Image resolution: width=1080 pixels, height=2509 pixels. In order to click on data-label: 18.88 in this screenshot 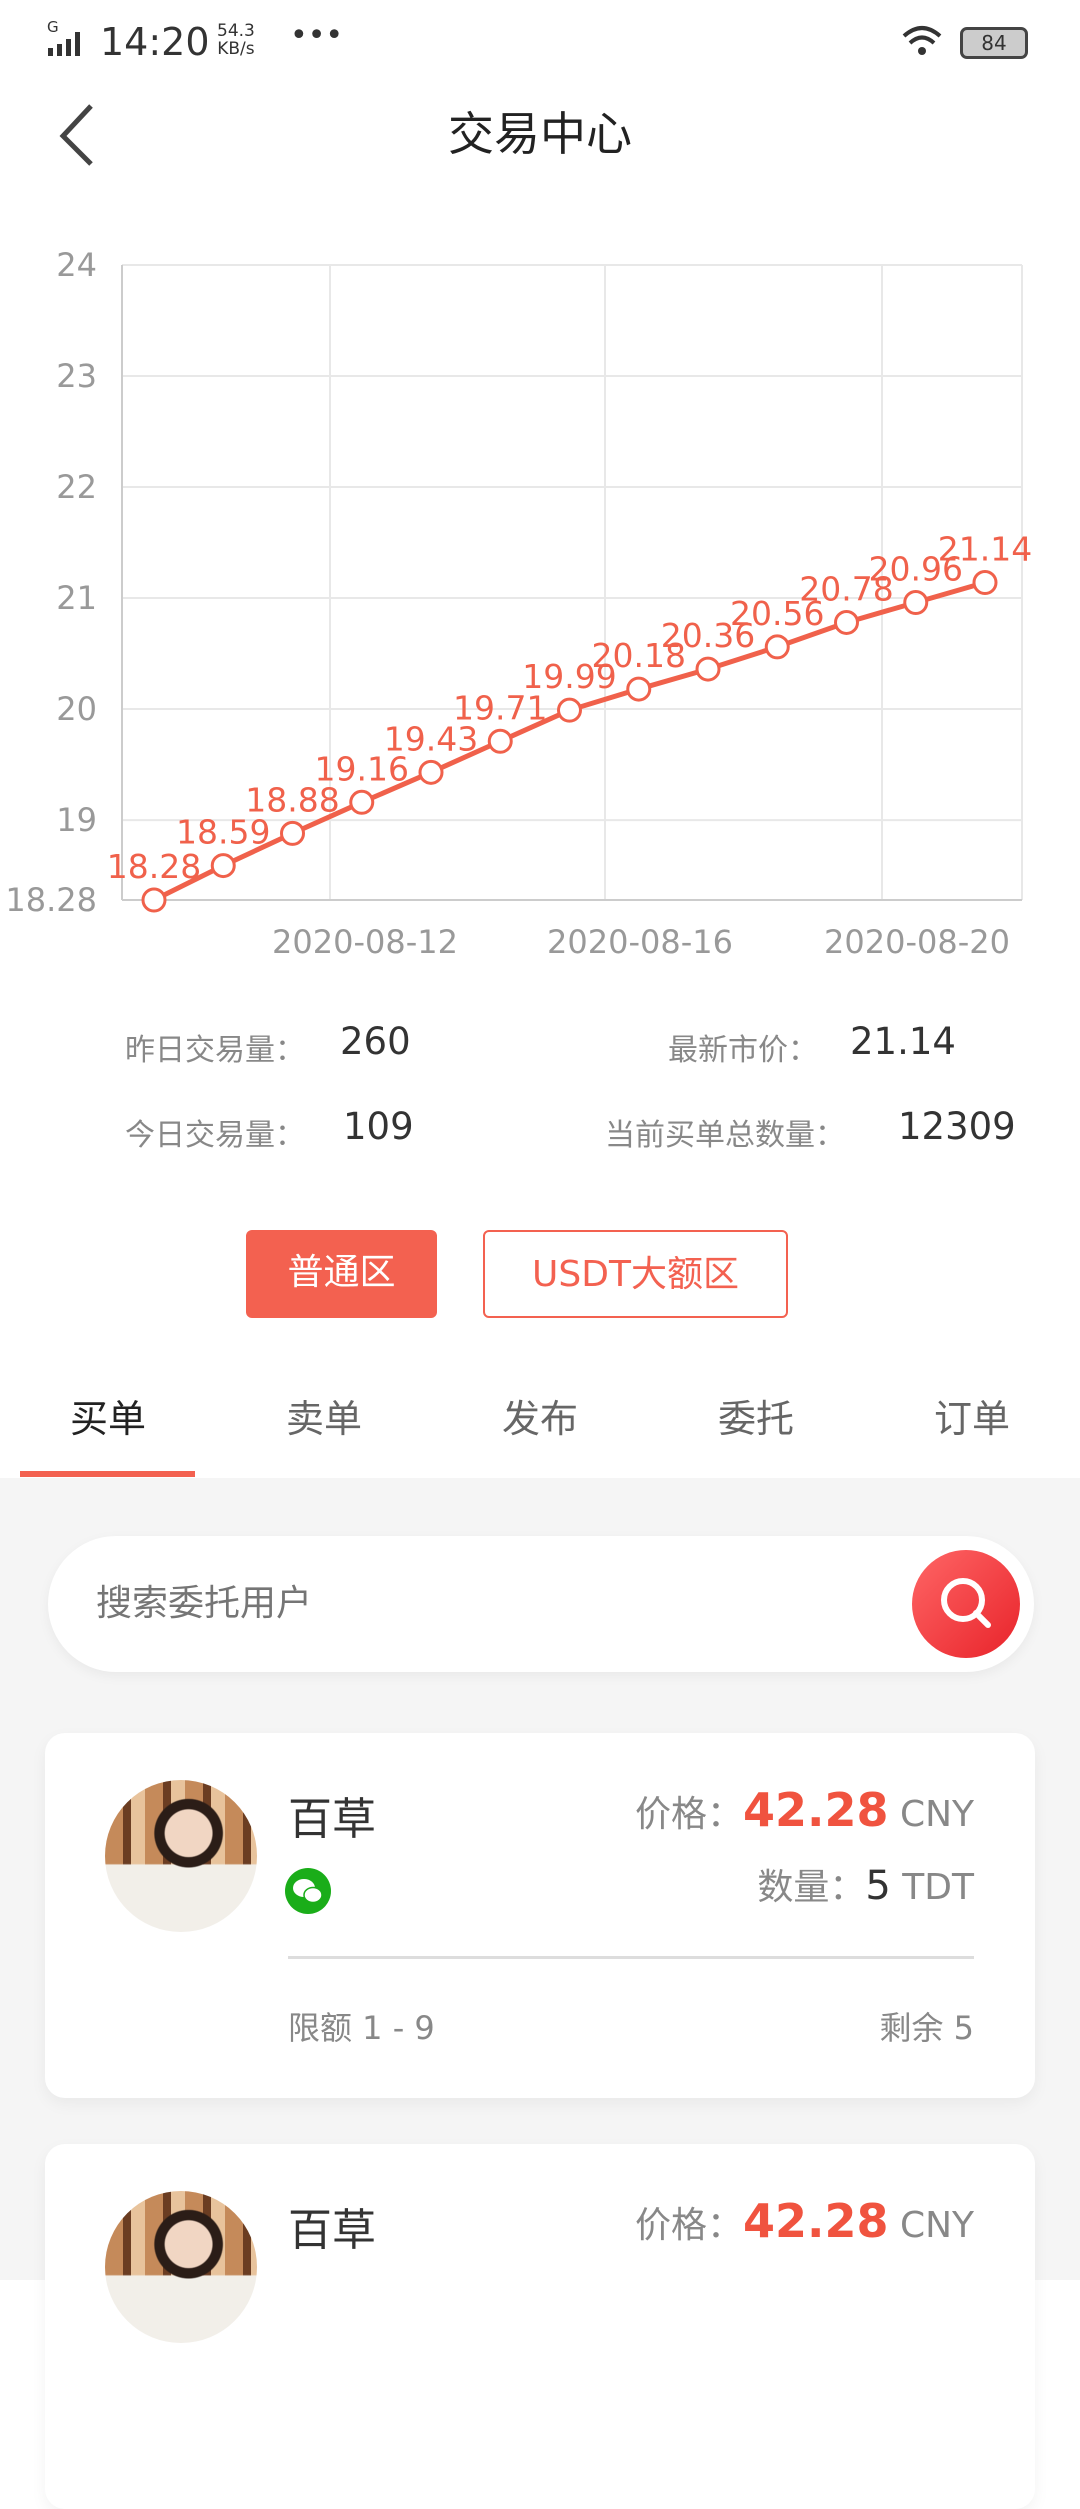, I will do `click(292, 799)`.